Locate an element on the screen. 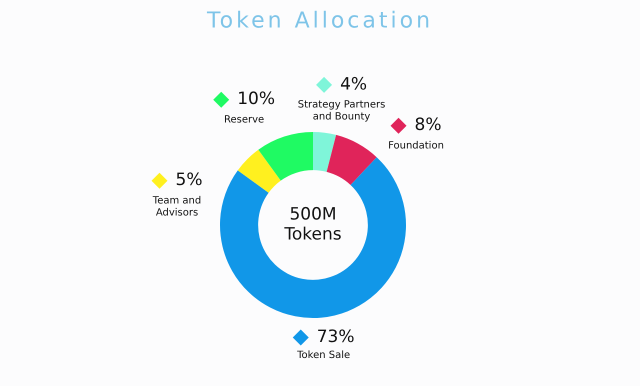 Image resolution: width=640 pixels, height=386 pixels. chart-title: Token Allocation is located at coordinates (320, 21).